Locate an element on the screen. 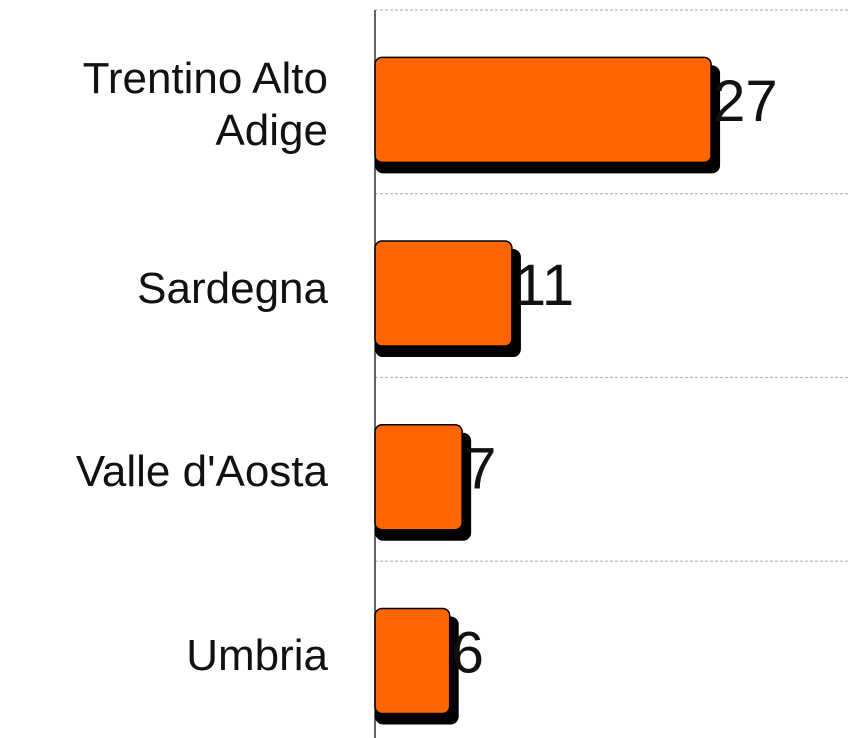 This screenshot has width=848, height=738. value-label: 27 is located at coordinates (745, 101).